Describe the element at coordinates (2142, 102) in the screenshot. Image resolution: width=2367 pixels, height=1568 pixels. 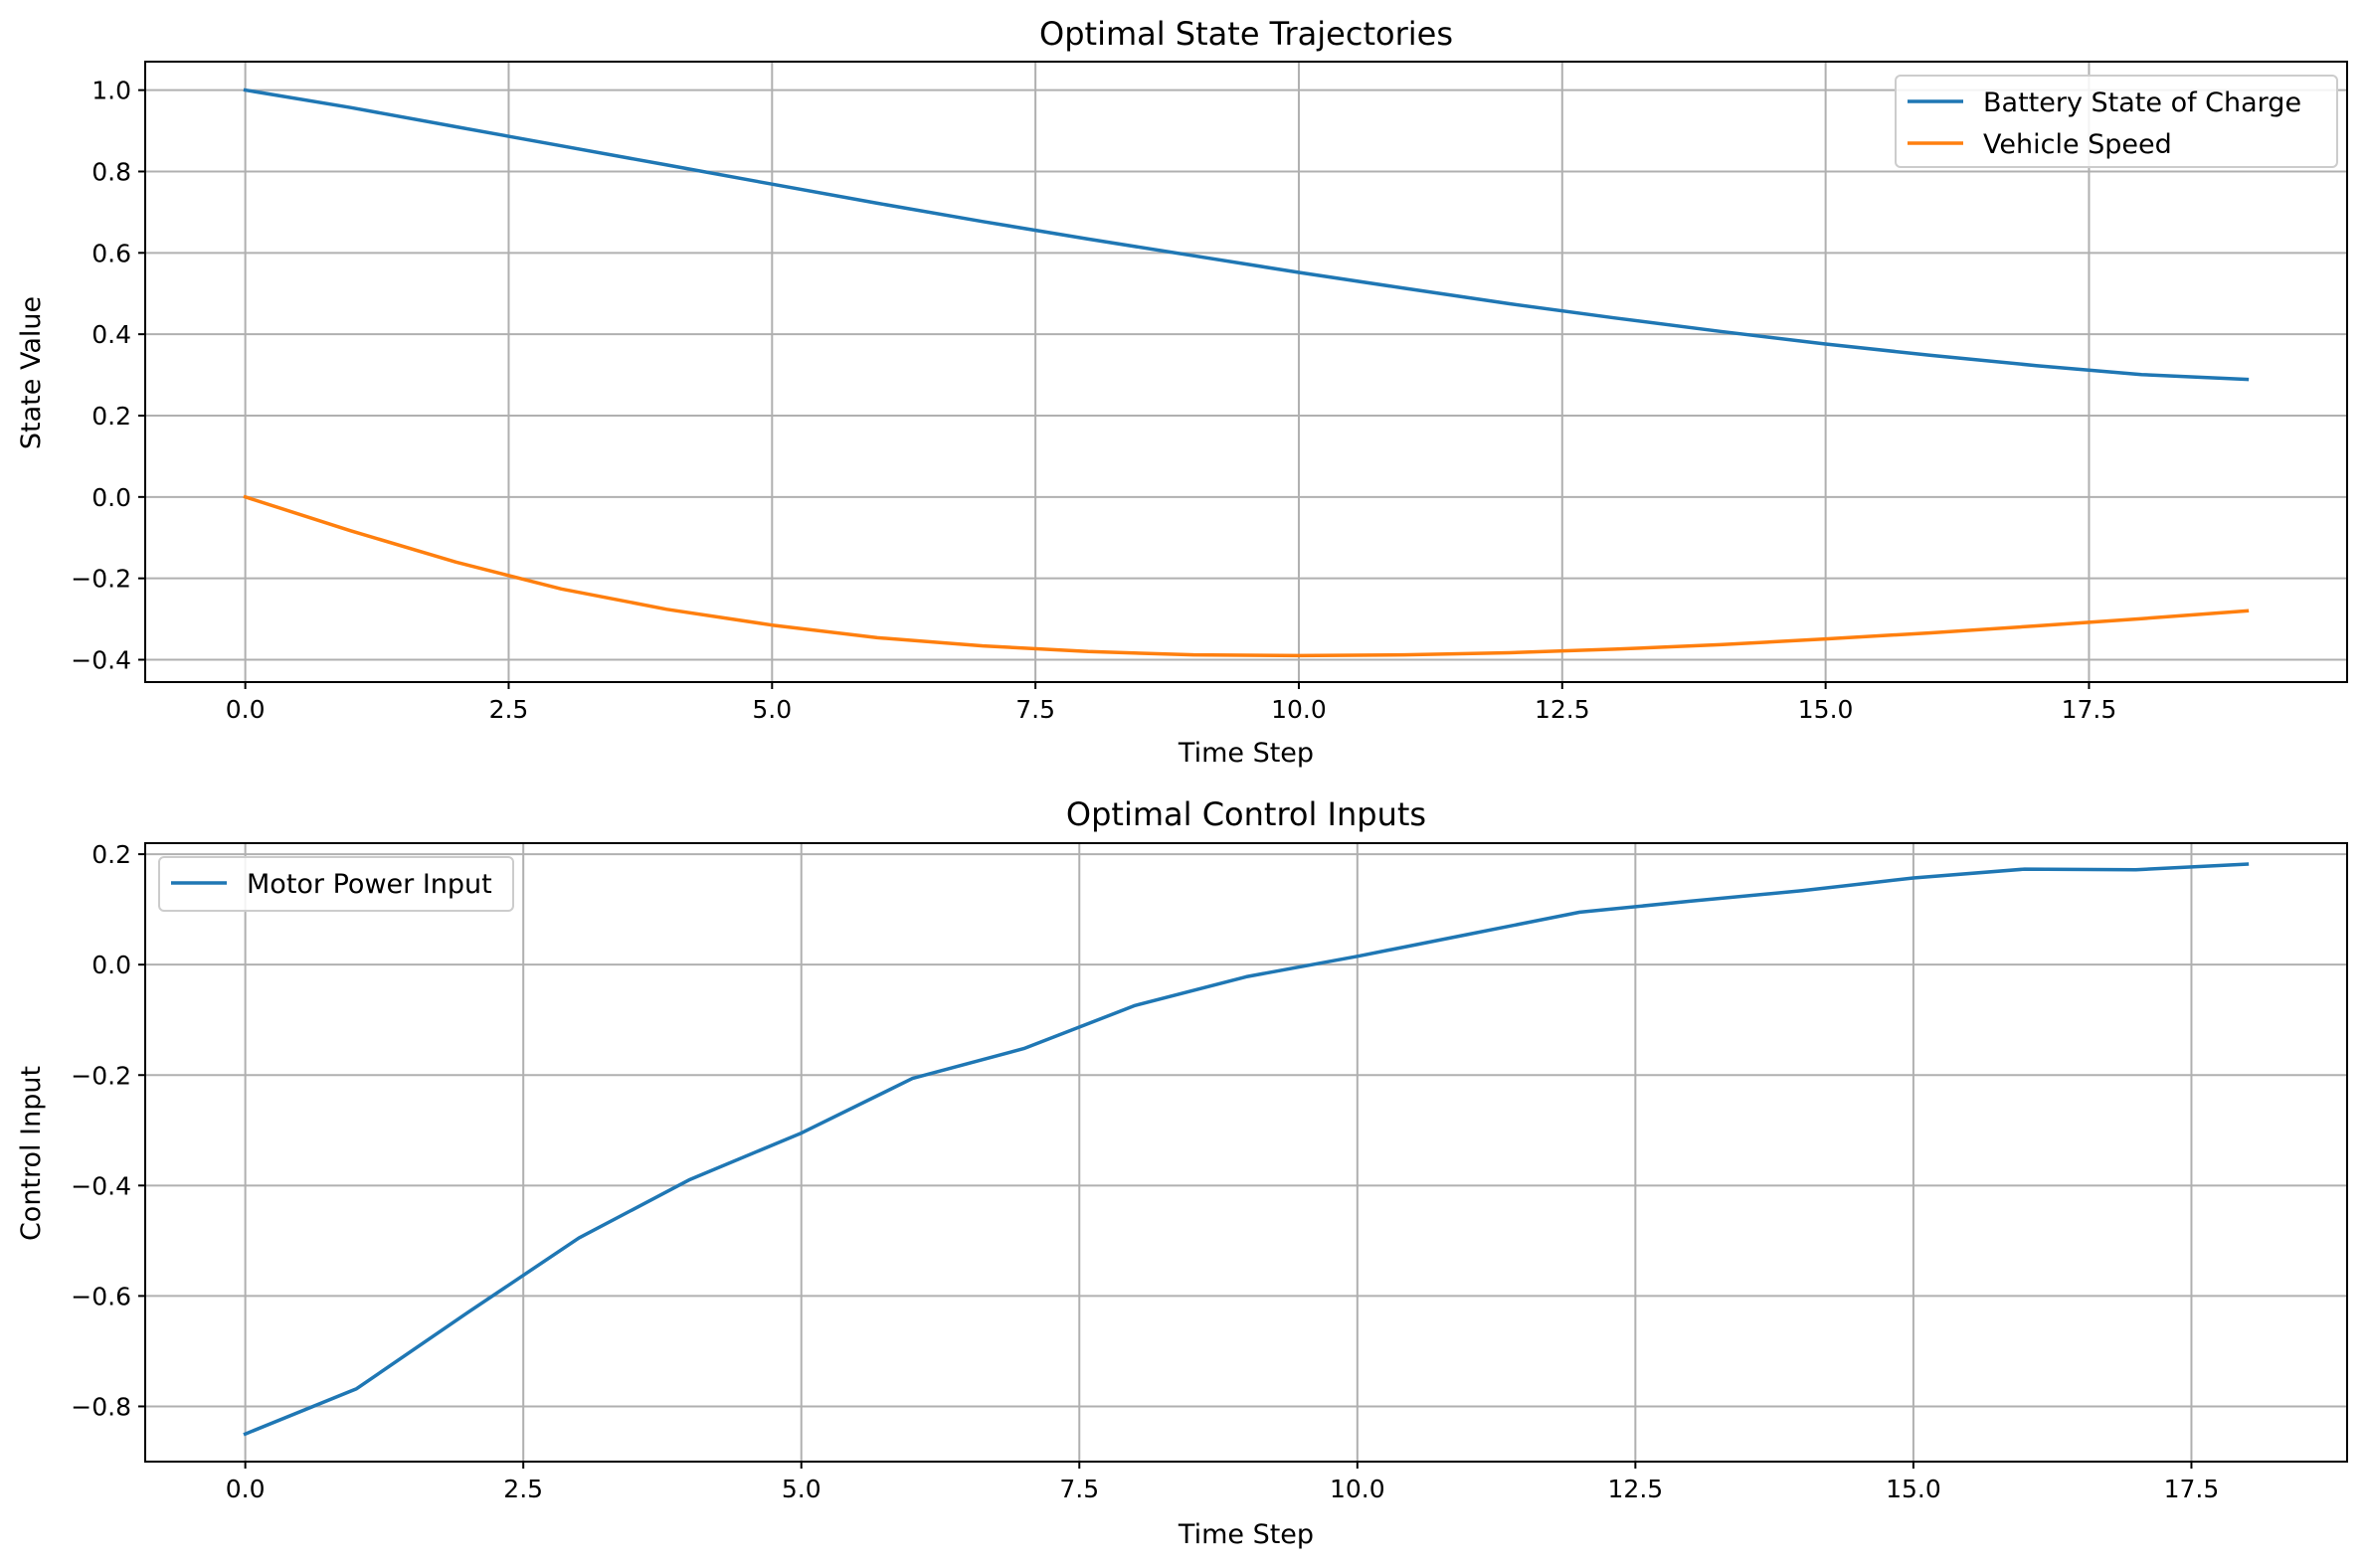
I see `legend-label: Battery State of Charge` at that location.